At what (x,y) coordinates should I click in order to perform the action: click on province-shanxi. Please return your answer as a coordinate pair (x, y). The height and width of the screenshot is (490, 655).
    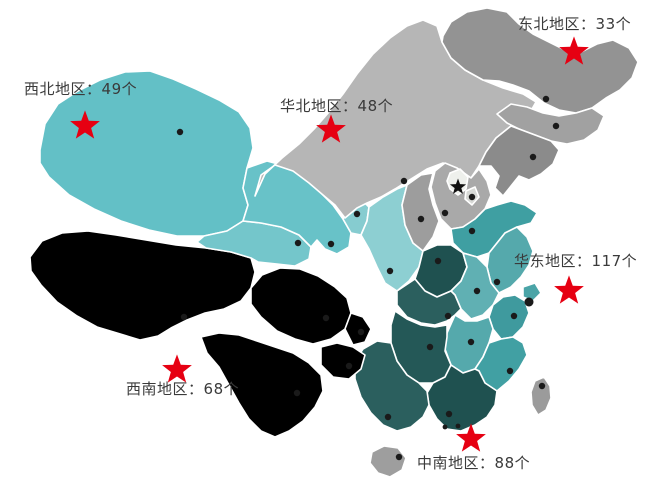
    Looking at the image, I should click on (420, 212).